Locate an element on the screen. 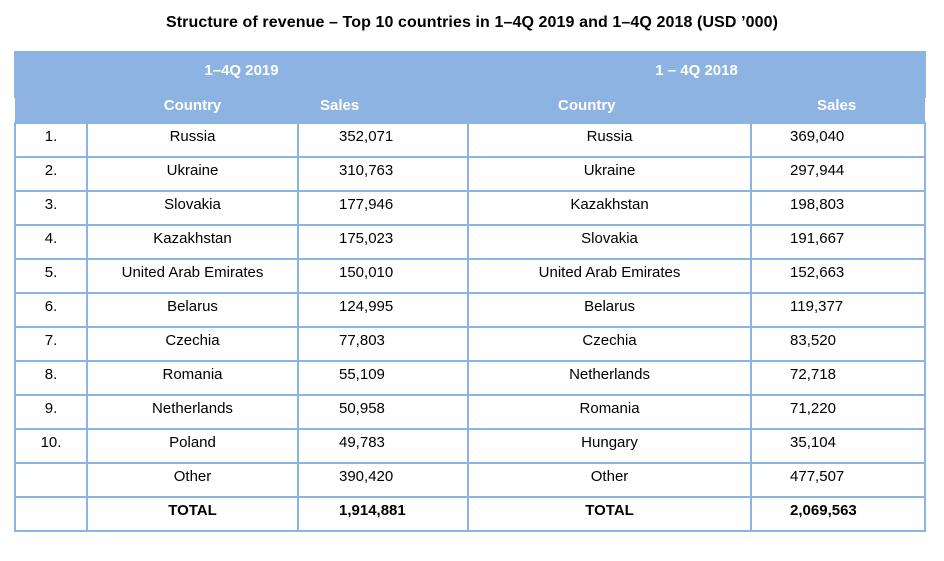  rank-cell: 3. is located at coordinates (51, 208).